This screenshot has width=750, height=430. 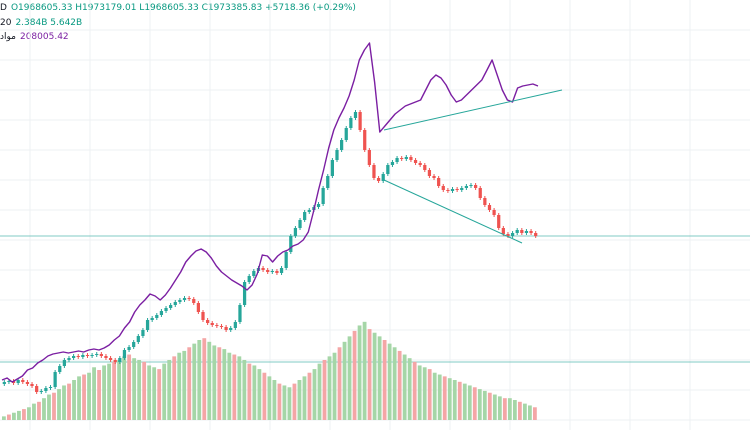 I want to click on indicator-tag: مواد, so click(x=8, y=37).